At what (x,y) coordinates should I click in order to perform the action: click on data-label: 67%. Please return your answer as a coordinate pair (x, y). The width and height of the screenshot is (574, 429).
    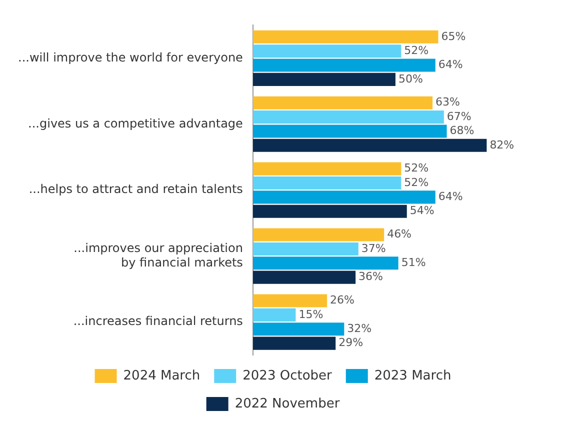
    Looking at the image, I should click on (459, 116).